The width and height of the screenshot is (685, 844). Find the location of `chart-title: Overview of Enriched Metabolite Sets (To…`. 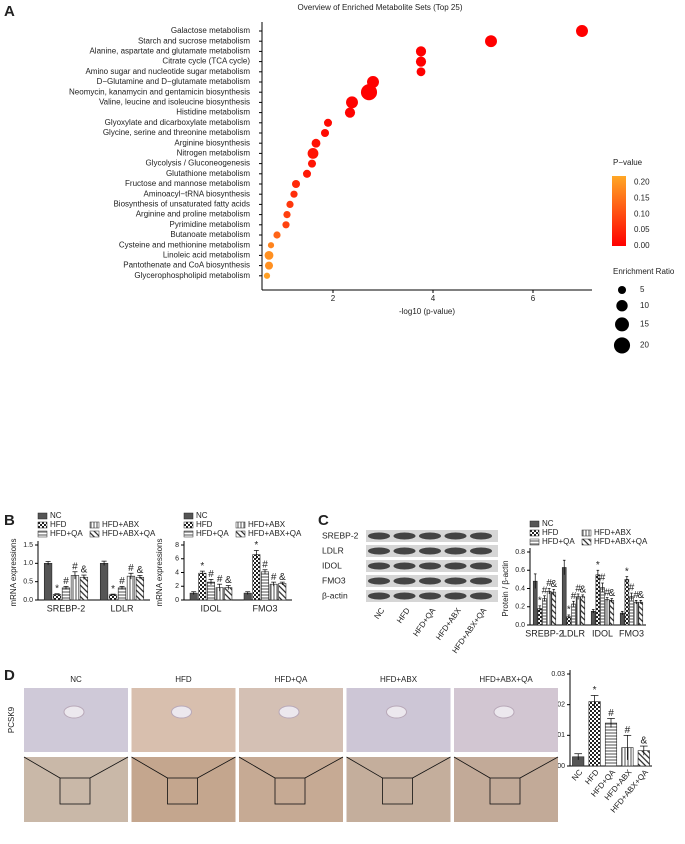

chart-title: Overview of Enriched Metabolite Sets (To… is located at coordinates (380, 7).